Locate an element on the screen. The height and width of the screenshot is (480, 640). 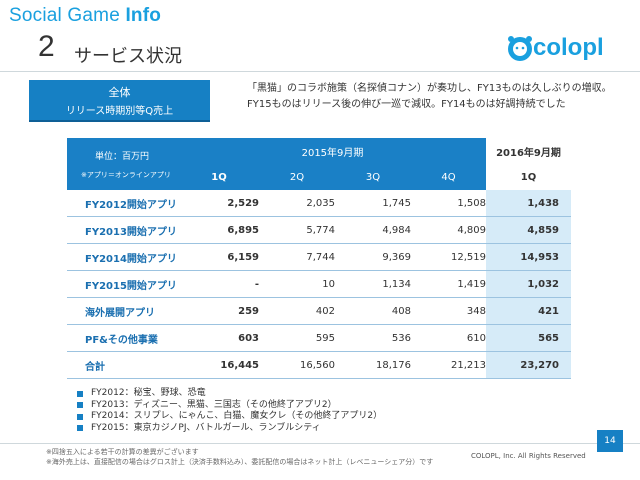
table-row: FY2015開始アプリ - 10 1,134 1,419 1,032 is located at coordinates (319, 284).